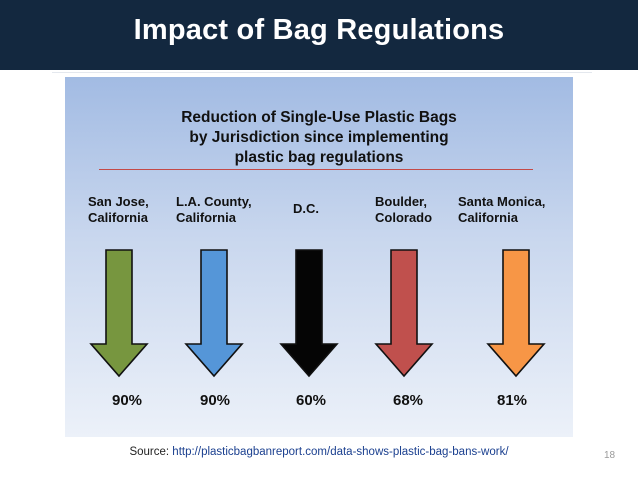 The height and width of the screenshot is (479, 638). I want to click on heading-line-1: Reduction of Single-Use Plastic Bags, so click(319, 117).